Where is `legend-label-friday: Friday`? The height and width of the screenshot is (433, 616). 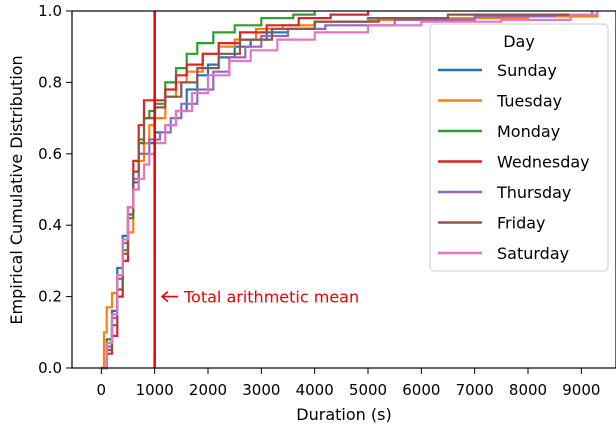
legend-label-friday: Friday is located at coordinates (521, 223).